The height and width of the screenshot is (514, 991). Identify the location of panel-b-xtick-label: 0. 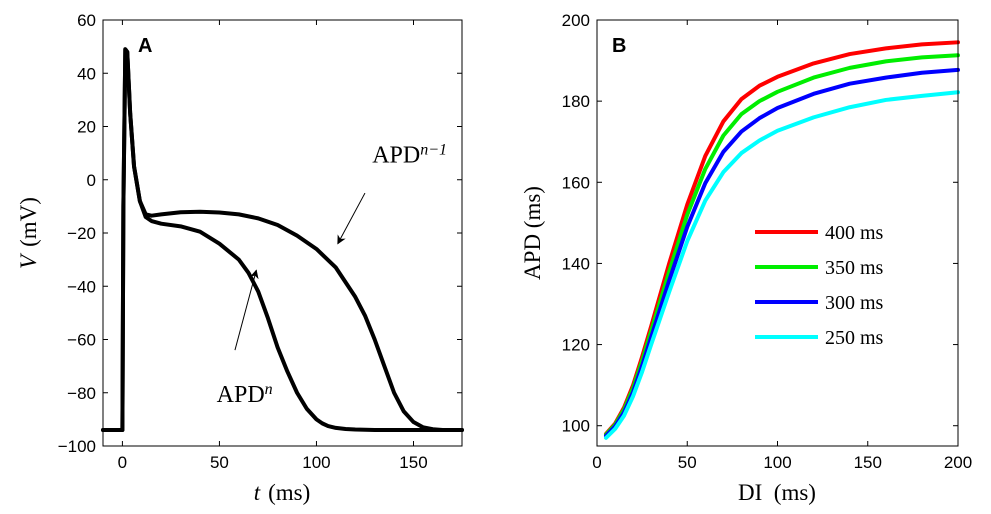
(596, 462).